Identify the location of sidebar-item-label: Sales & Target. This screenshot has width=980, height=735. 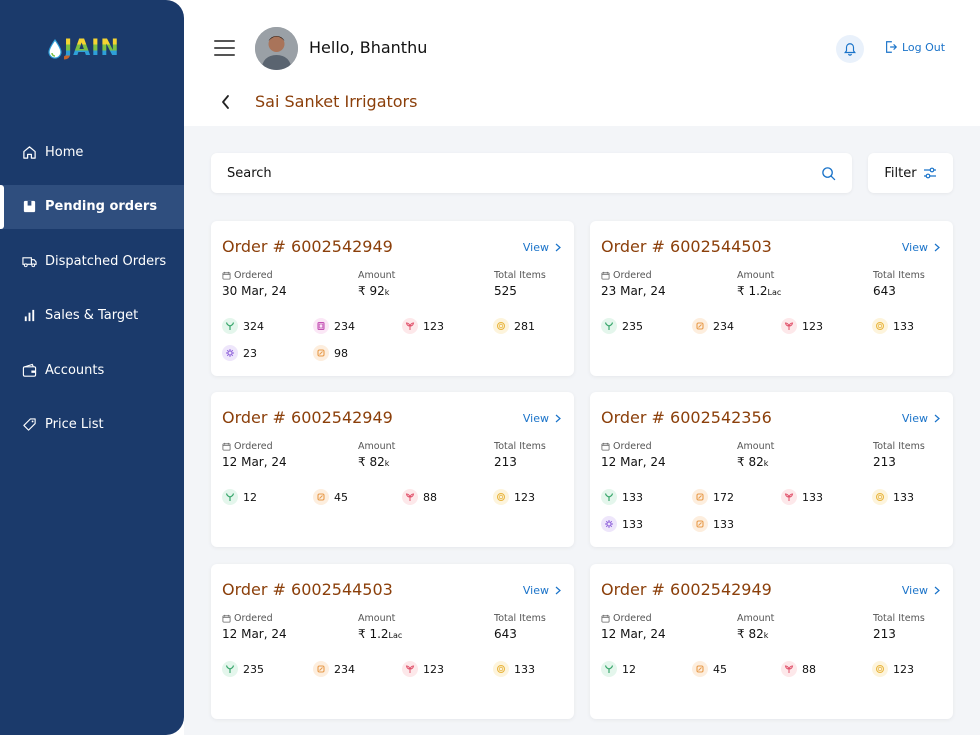
(92, 315).